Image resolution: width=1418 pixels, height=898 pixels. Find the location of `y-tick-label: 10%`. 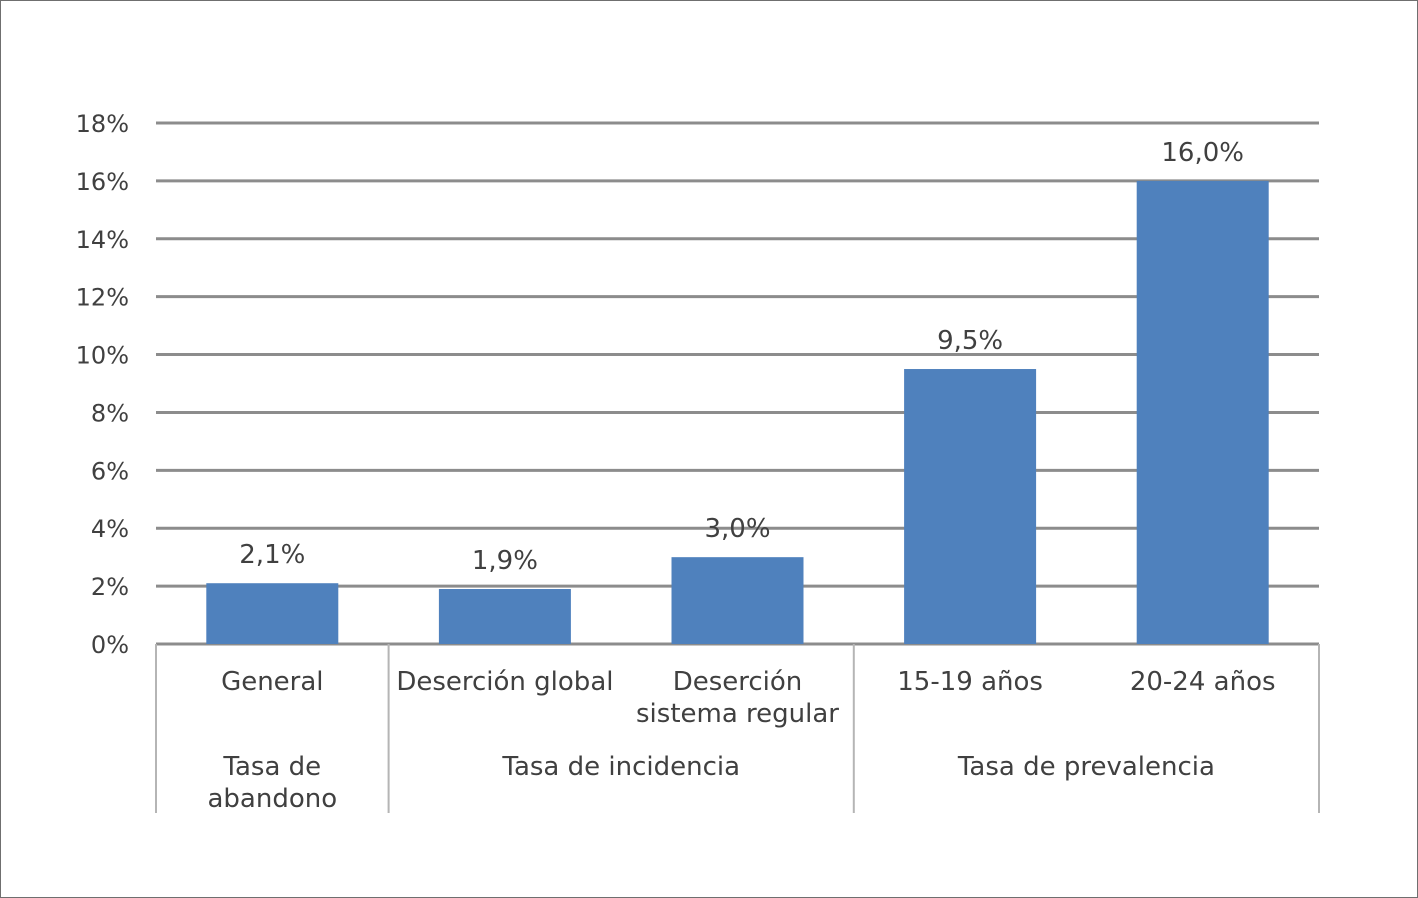

y-tick-label: 10% is located at coordinates (102, 356).